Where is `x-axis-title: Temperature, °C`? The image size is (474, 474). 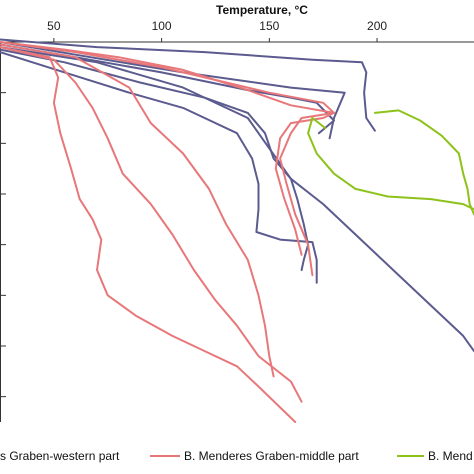 x-axis-title: Temperature, °C is located at coordinates (262, 10).